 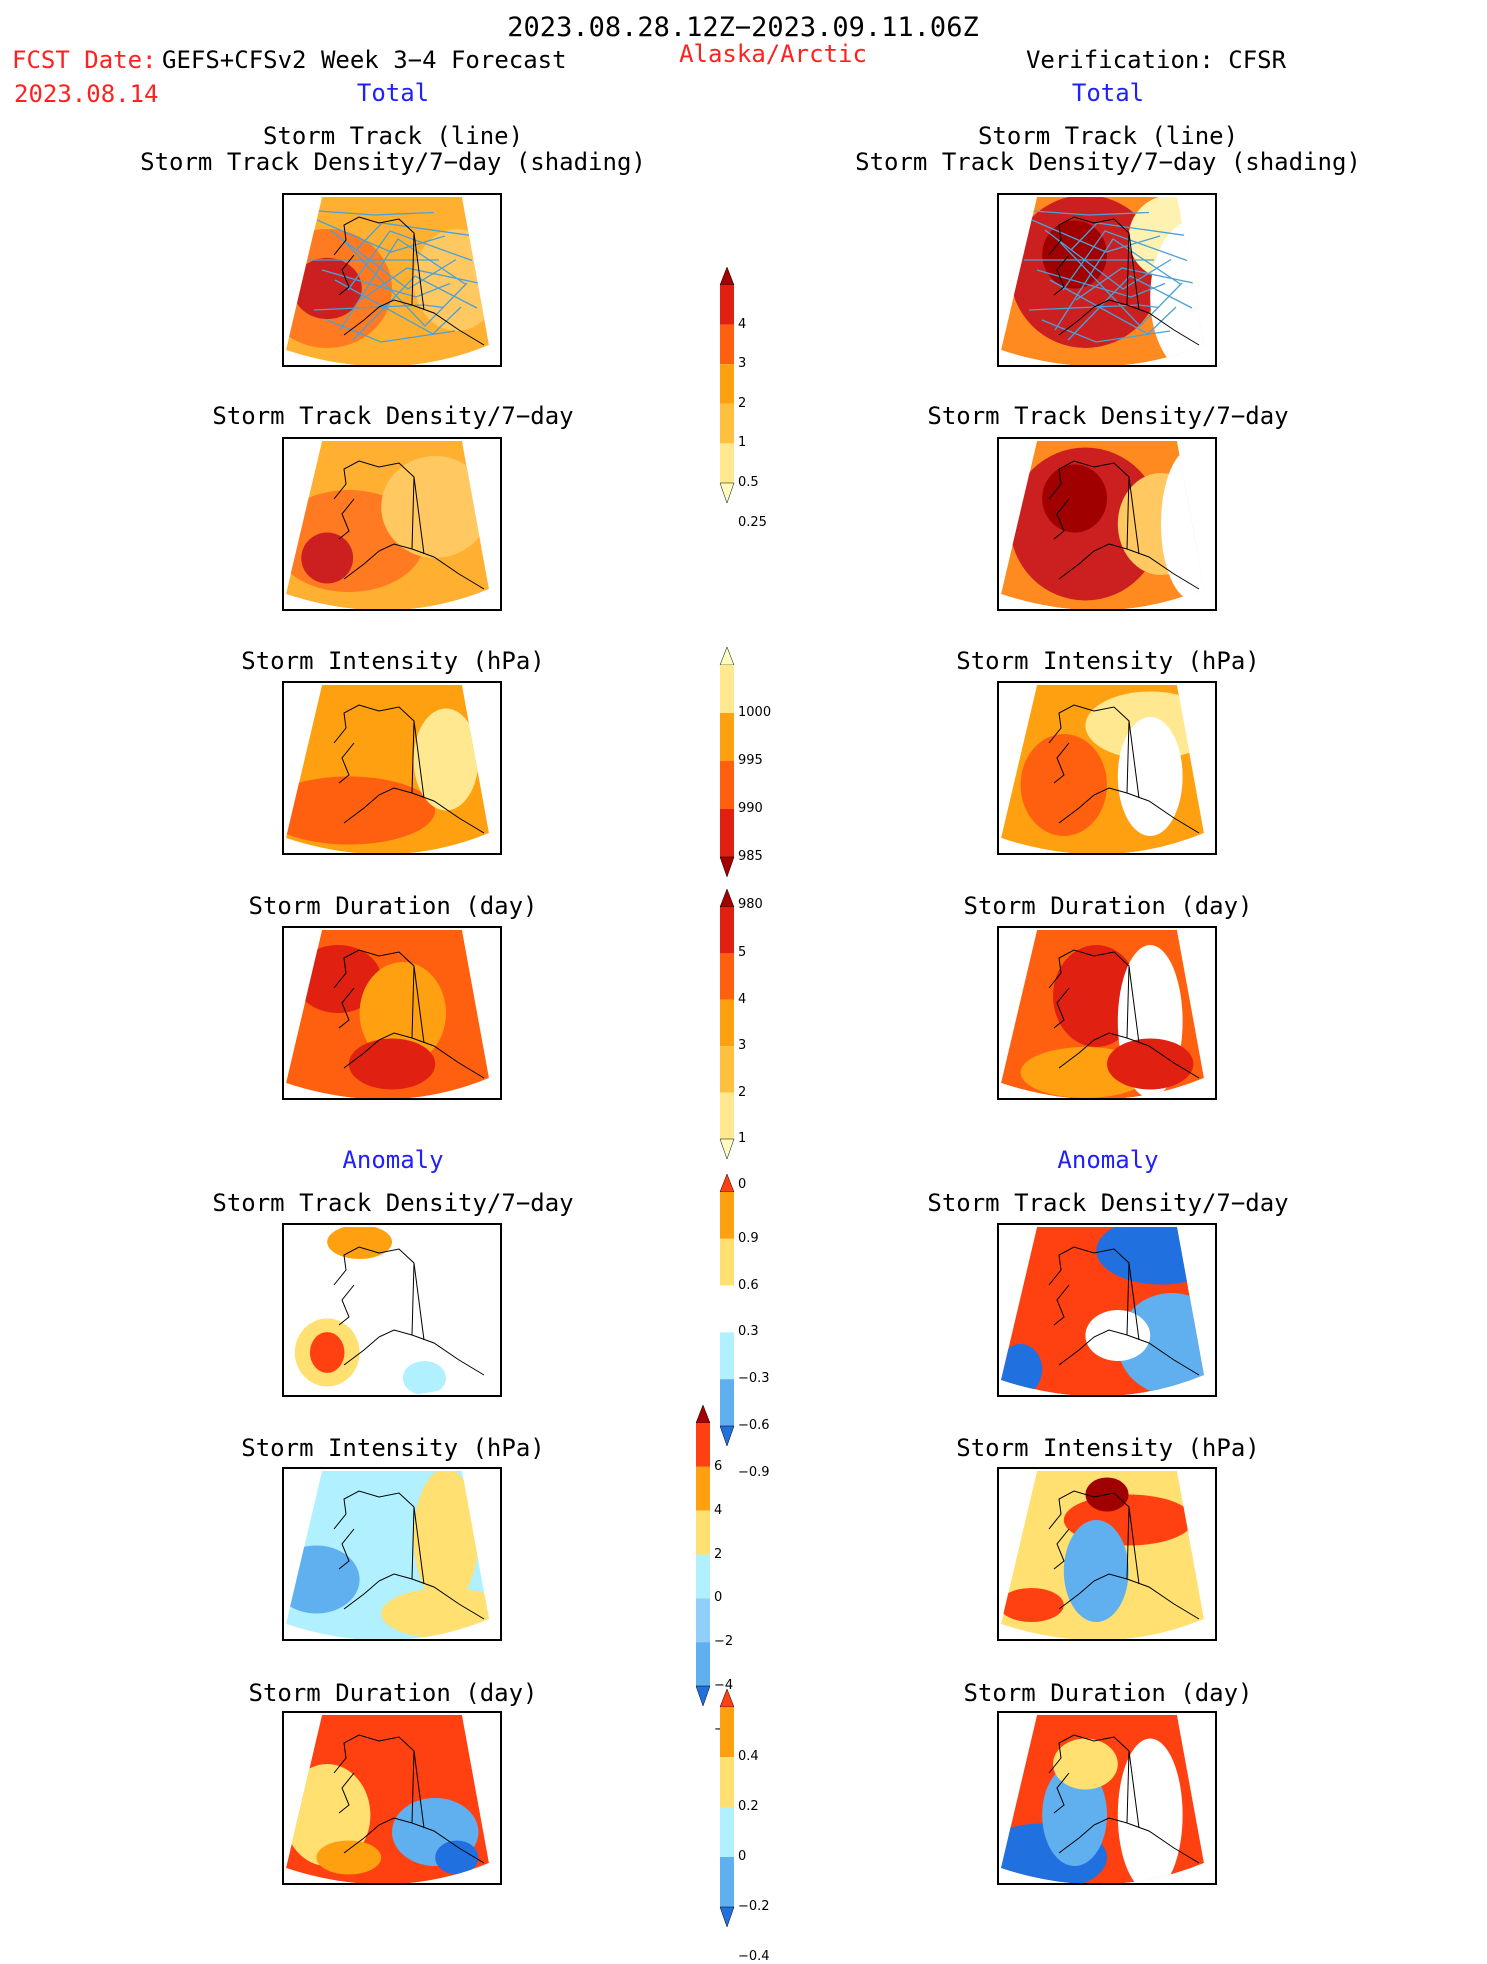 I want to click on left-title-storm-track: Storm Track (line), so click(x=393, y=136).